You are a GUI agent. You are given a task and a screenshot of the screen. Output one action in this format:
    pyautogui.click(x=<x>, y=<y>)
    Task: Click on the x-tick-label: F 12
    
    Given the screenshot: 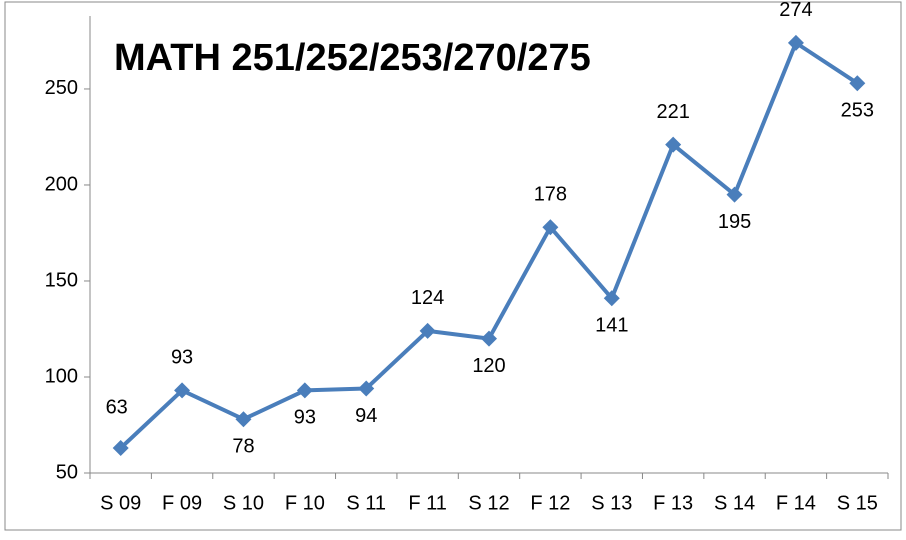 What is the action you would take?
    pyautogui.click(x=550, y=503)
    